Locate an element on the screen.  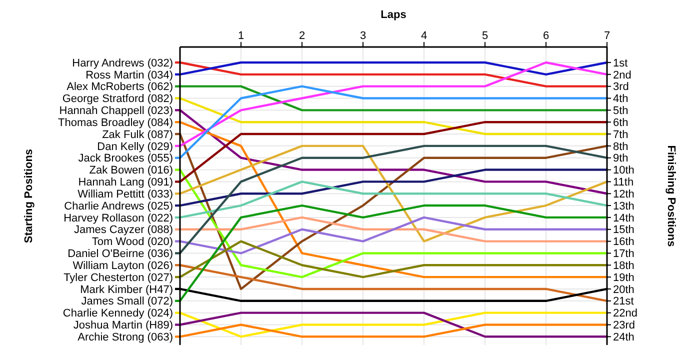
y-tick-label: 20th is located at coordinates (623, 290).